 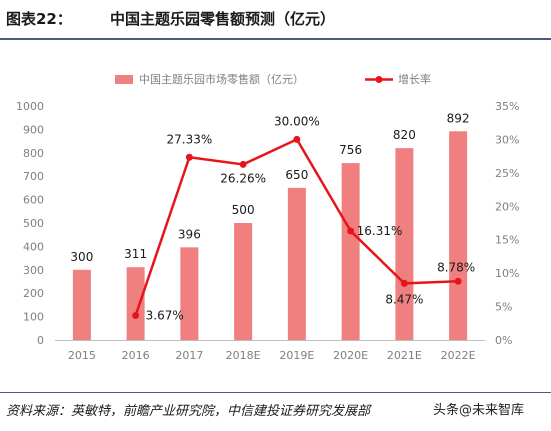 What do you see at coordinates (243, 355) in the screenshot?
I see `x-tick-label: 2018E` at bounding box center [243, 355].